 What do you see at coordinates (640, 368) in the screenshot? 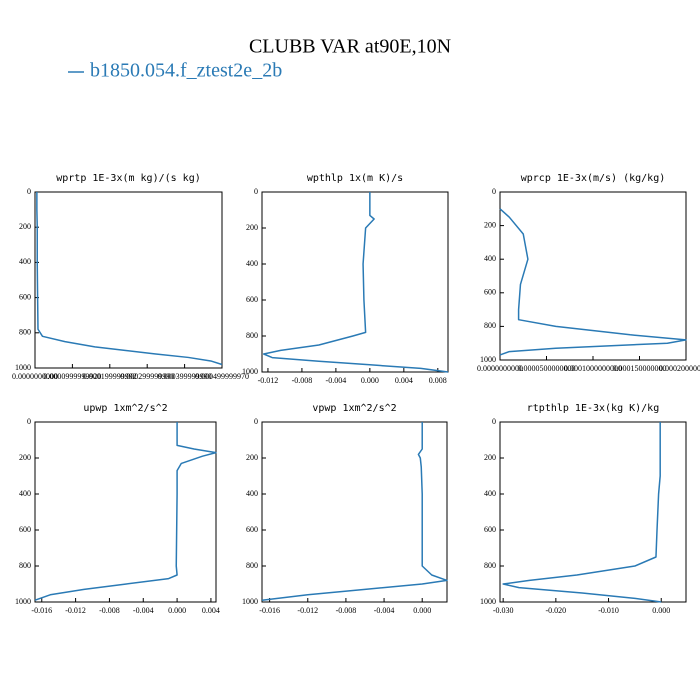
I see `x-tick-label: 0.000150000000` at bounding box center [640, 368].